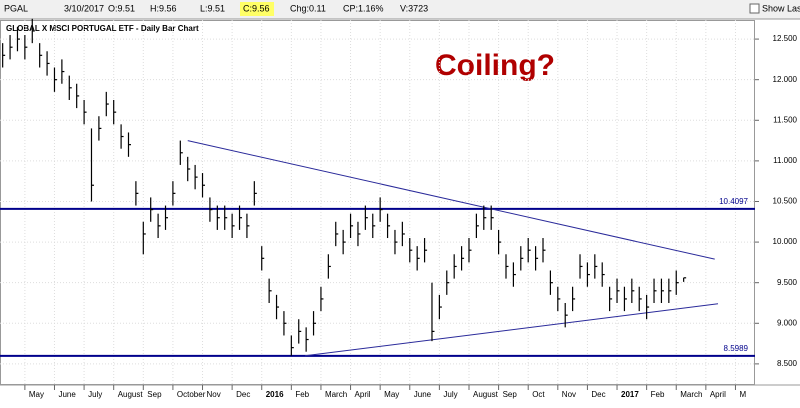  What do you see at coordinates (308, 8) in the screenshot?
I see `change: Chg:0.11` at bounding box center [308, 8].